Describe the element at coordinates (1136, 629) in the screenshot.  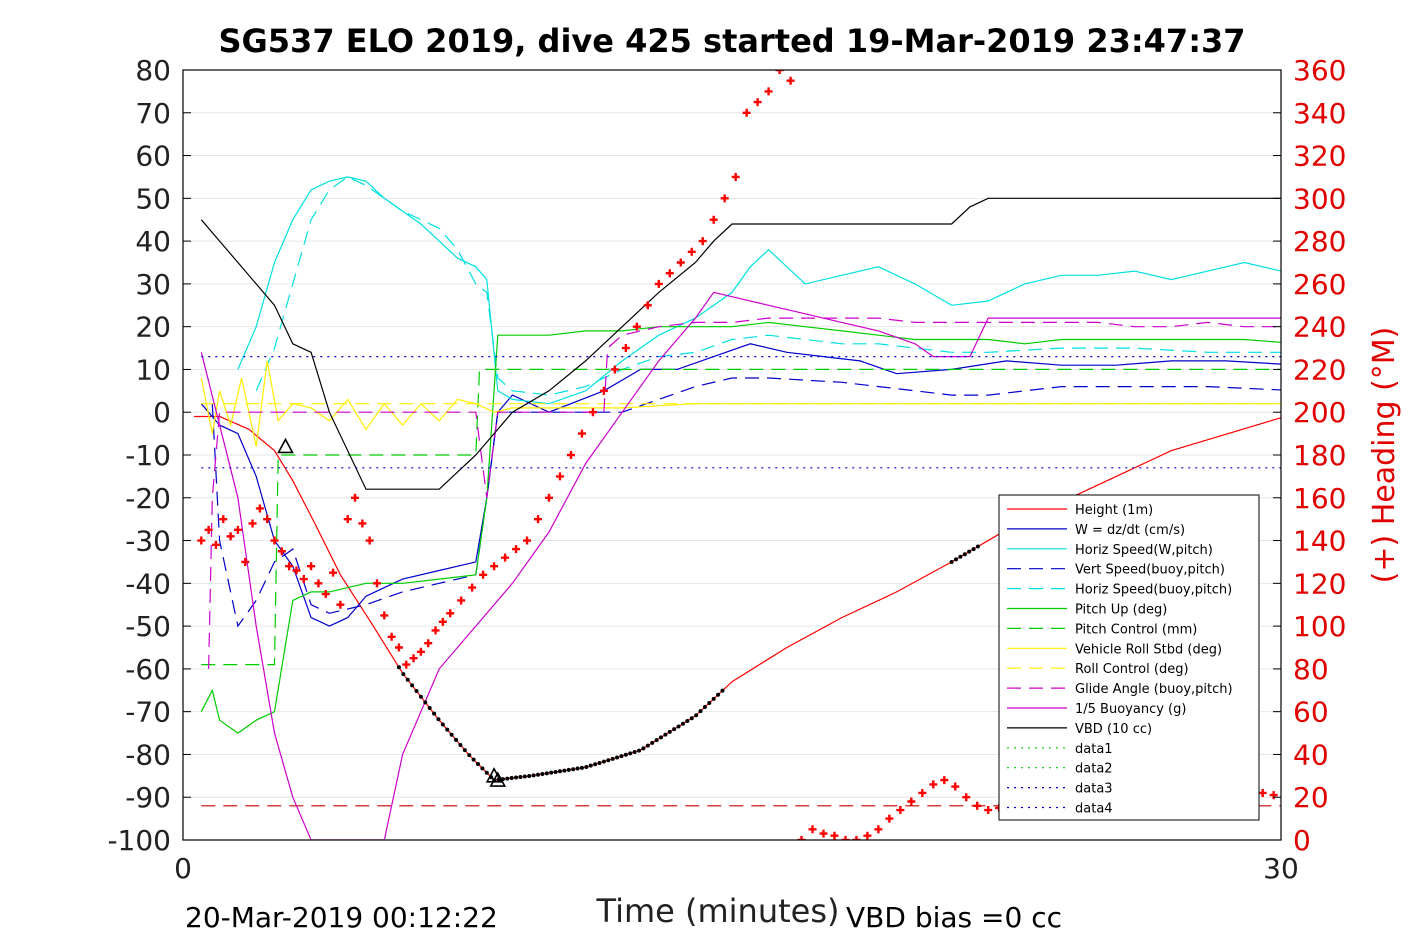
I see `legend-entry: Pitch Control (mm)` at that location.